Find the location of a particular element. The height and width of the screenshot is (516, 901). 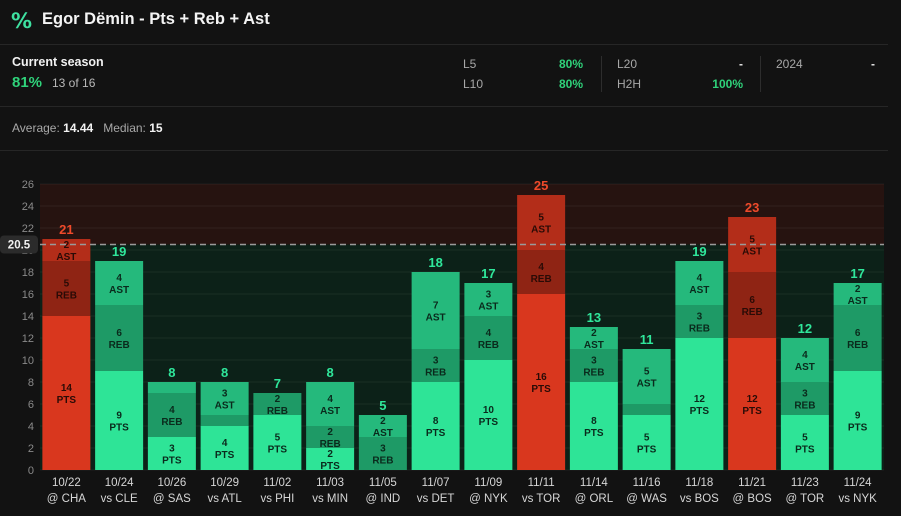

split-l5-label: L5 is located at coordinates (470, 64).